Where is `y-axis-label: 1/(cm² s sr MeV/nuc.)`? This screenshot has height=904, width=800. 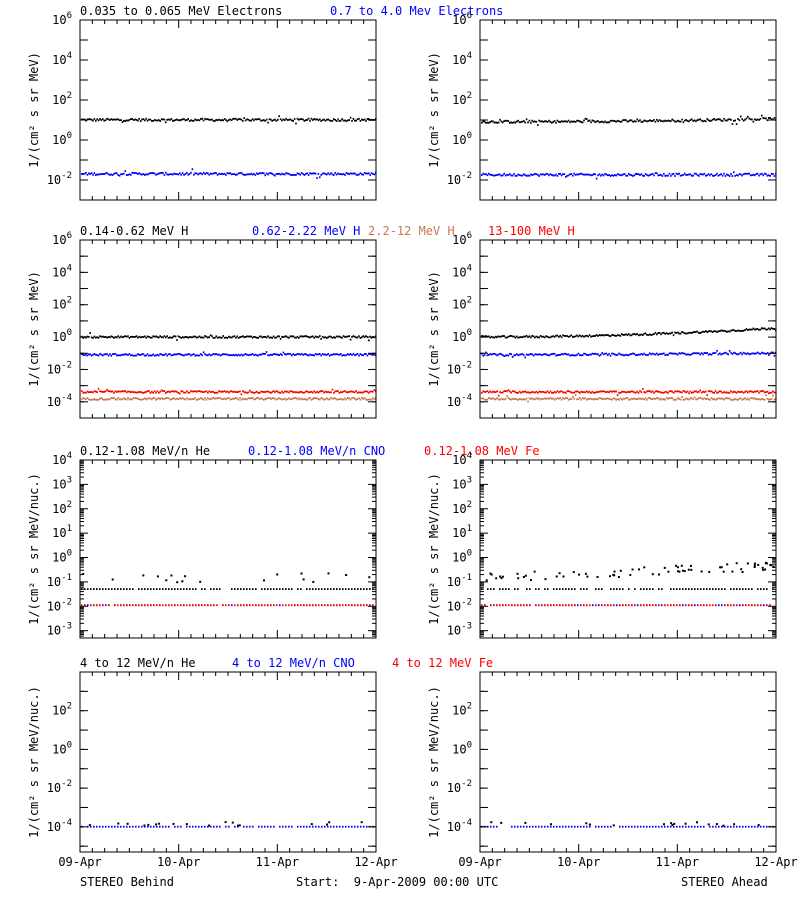 y-axis-label: 1/(cm² s sr MeV/nuc.) is located at coordinates (34, 549).